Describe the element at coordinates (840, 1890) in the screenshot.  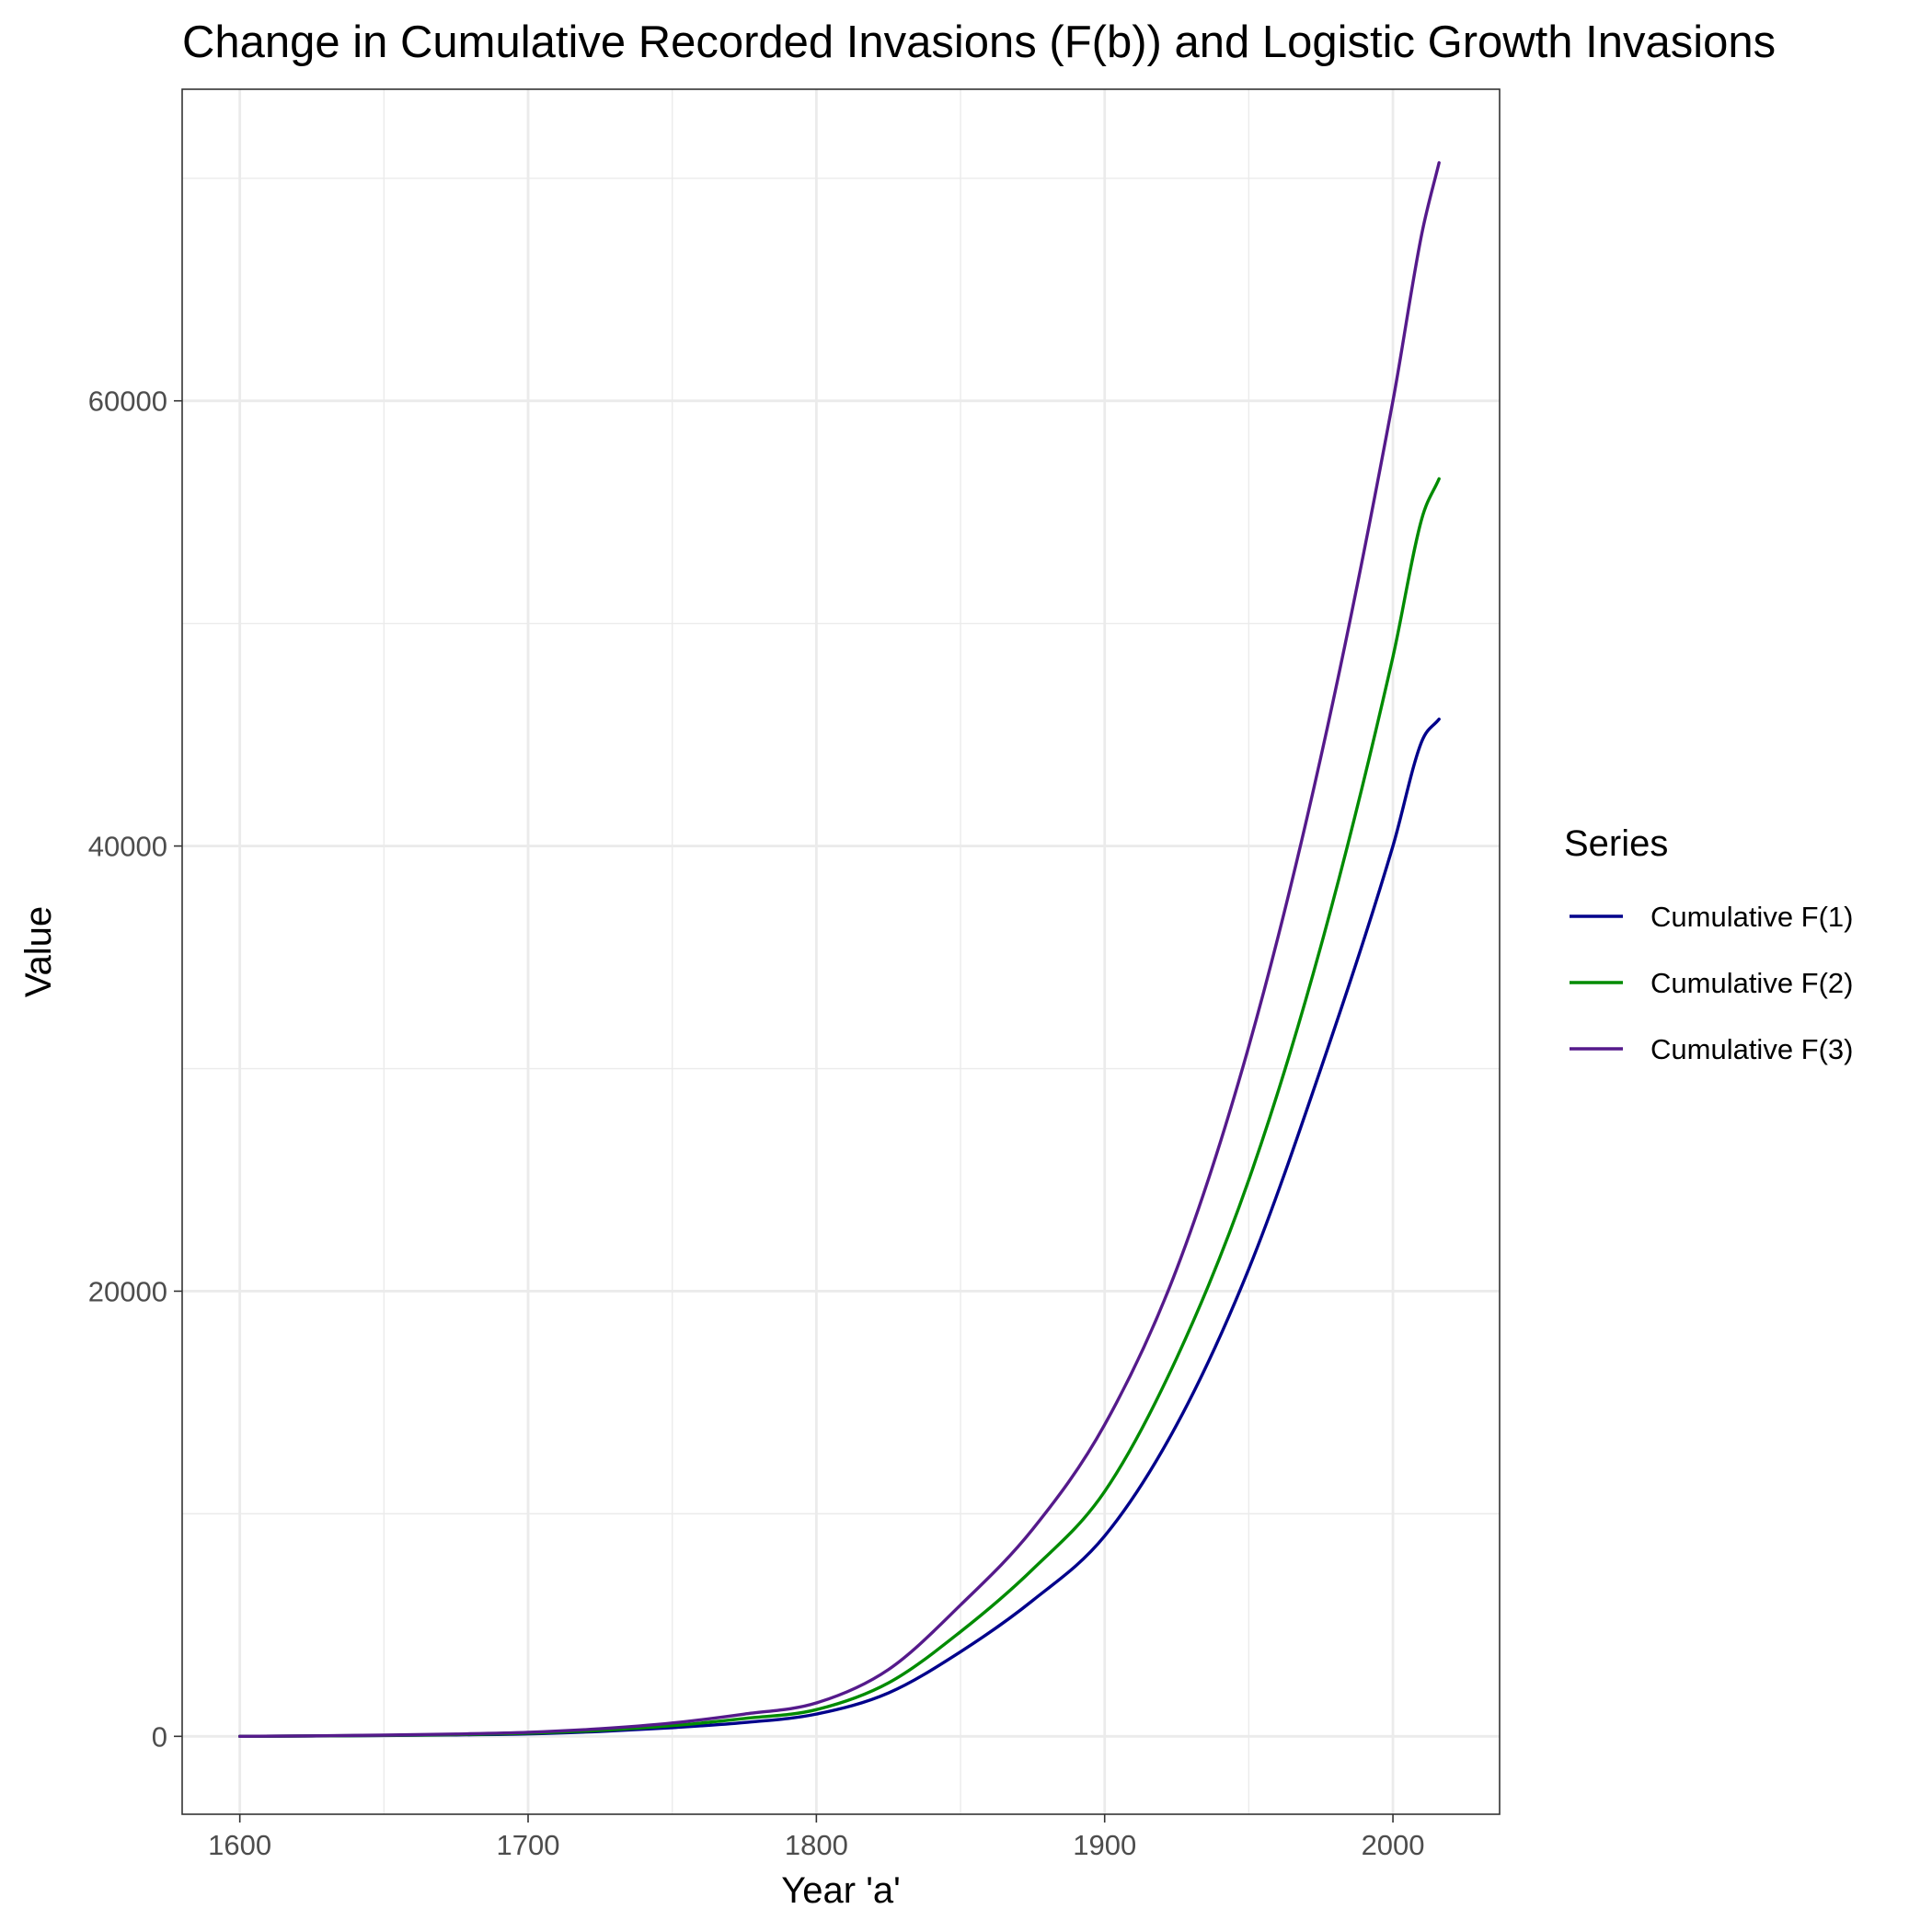
I see `x-axis-title: Year 'a'` at that location.